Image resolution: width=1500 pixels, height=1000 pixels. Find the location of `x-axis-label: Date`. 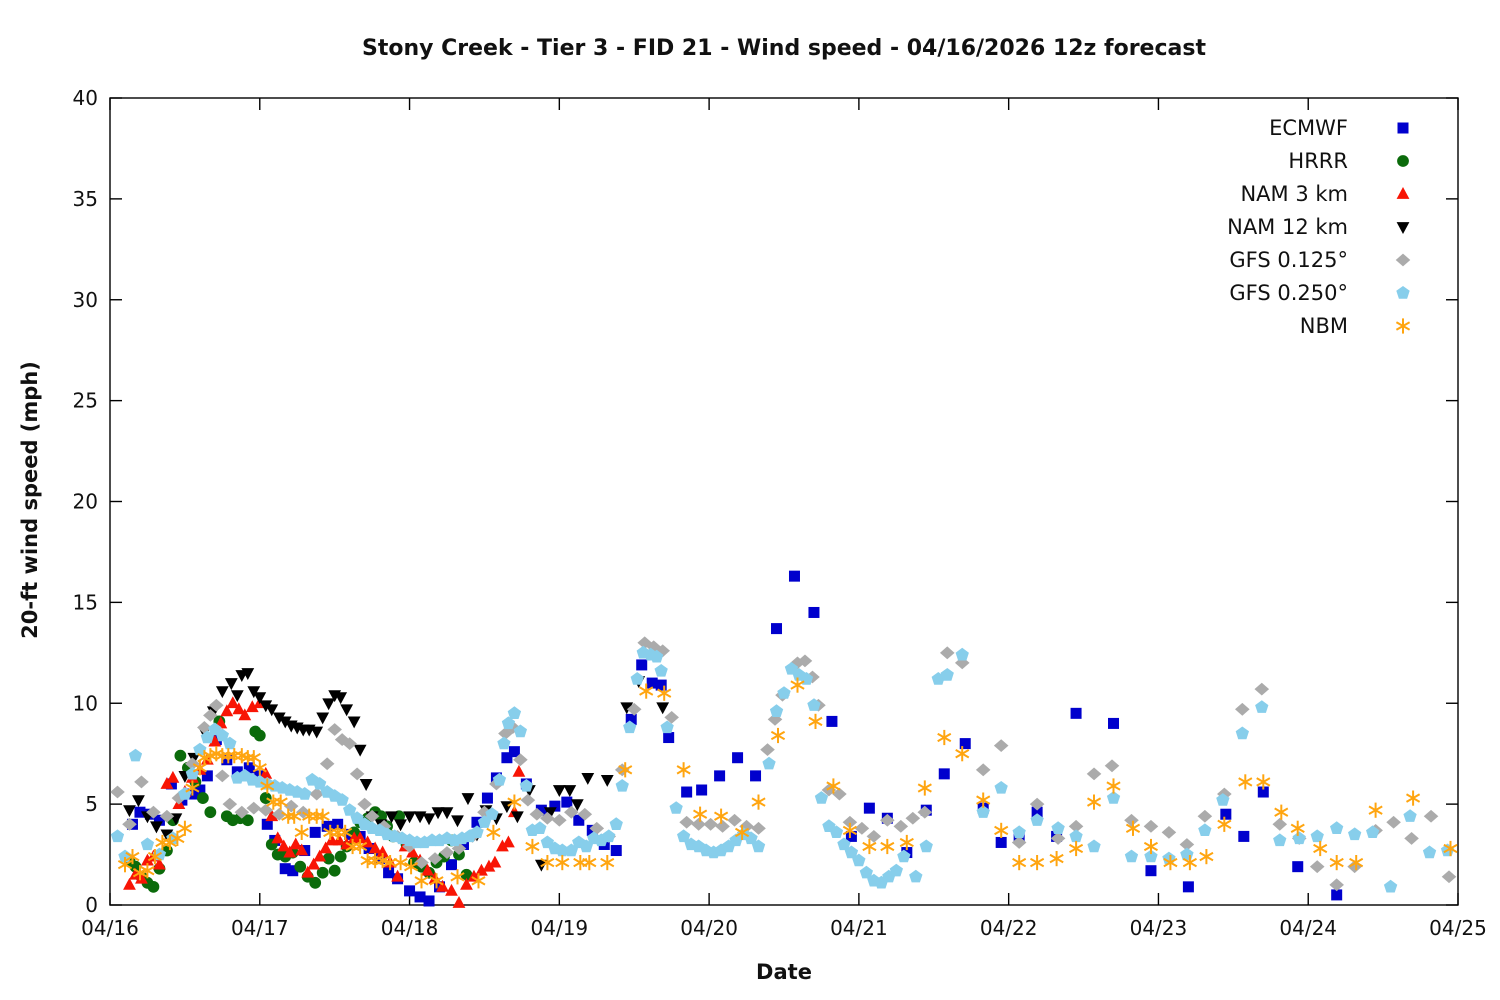

x-axis-label: Date is located at coordinates (784, 972).